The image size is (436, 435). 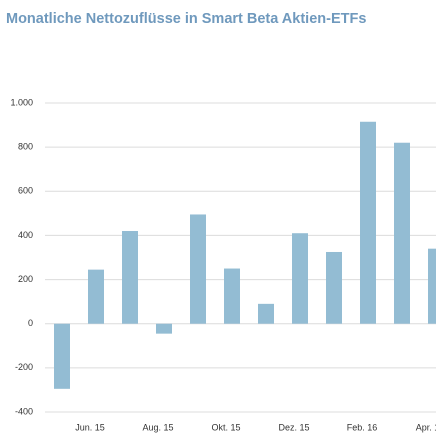 What do you see at coordinates (225, 427) in the screenshot?
I see `x-tick-label: Okt. 15` at bounding box center [225, 427].